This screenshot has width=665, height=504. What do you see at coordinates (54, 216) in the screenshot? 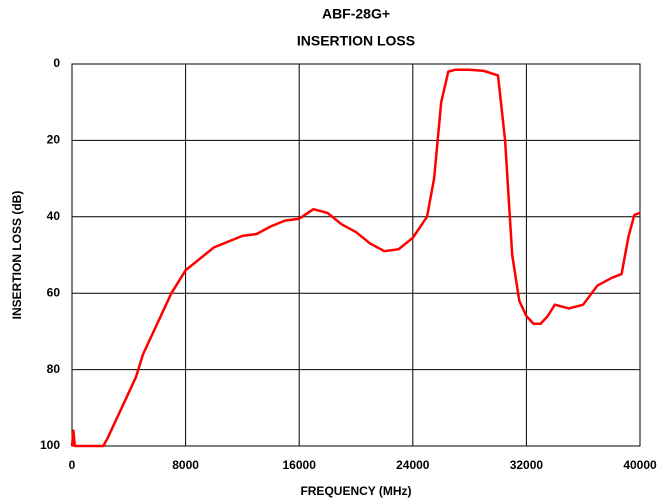
I see `y-tick-label: 40` at bounding box center [54, 216].